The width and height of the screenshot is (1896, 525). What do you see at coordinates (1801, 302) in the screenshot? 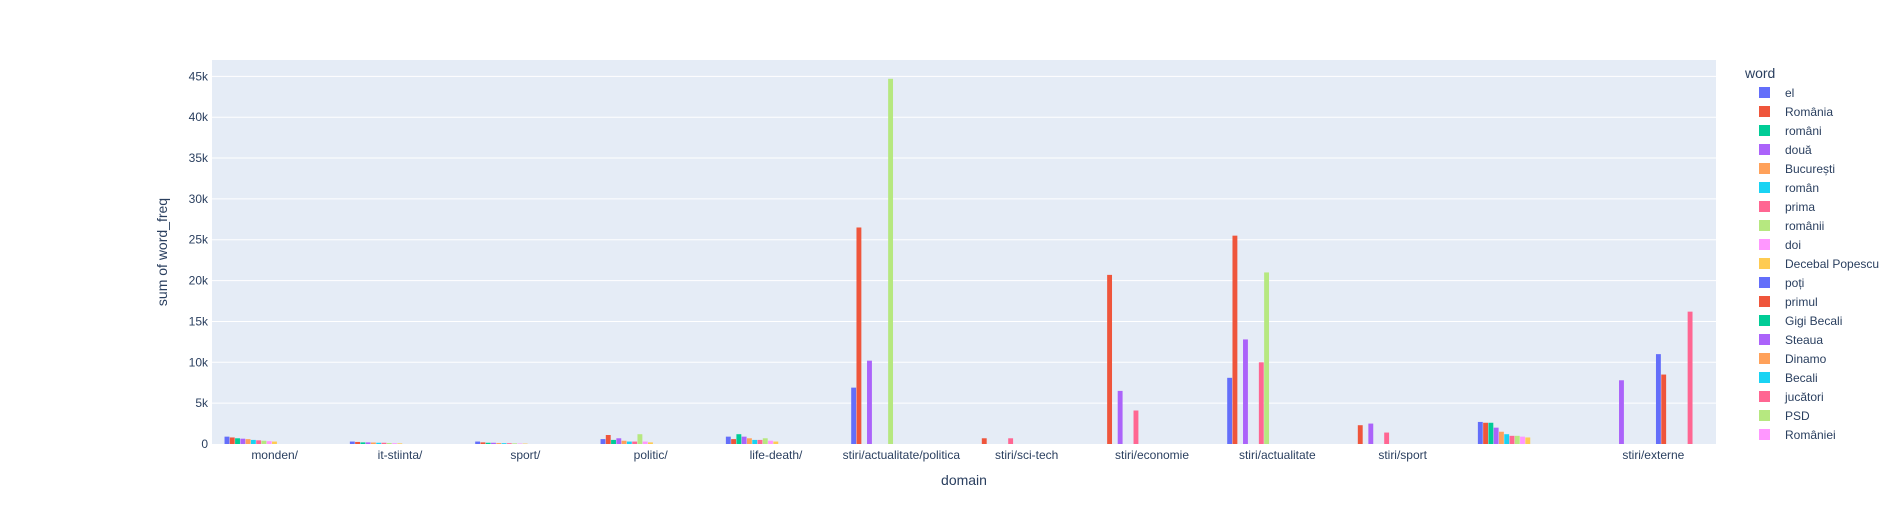
I see `legend-item-label: primul` at bounding box center [1801, 302].